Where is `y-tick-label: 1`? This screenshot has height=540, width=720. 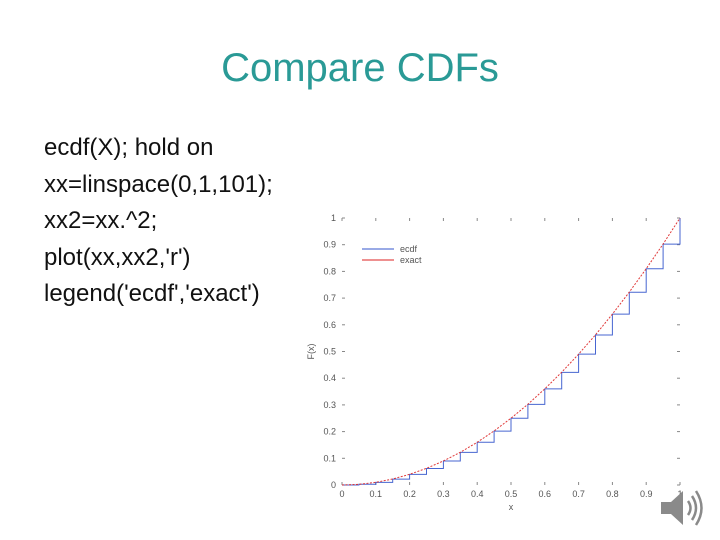
y-tick-label: 1 is located at coordinates (333, 218).